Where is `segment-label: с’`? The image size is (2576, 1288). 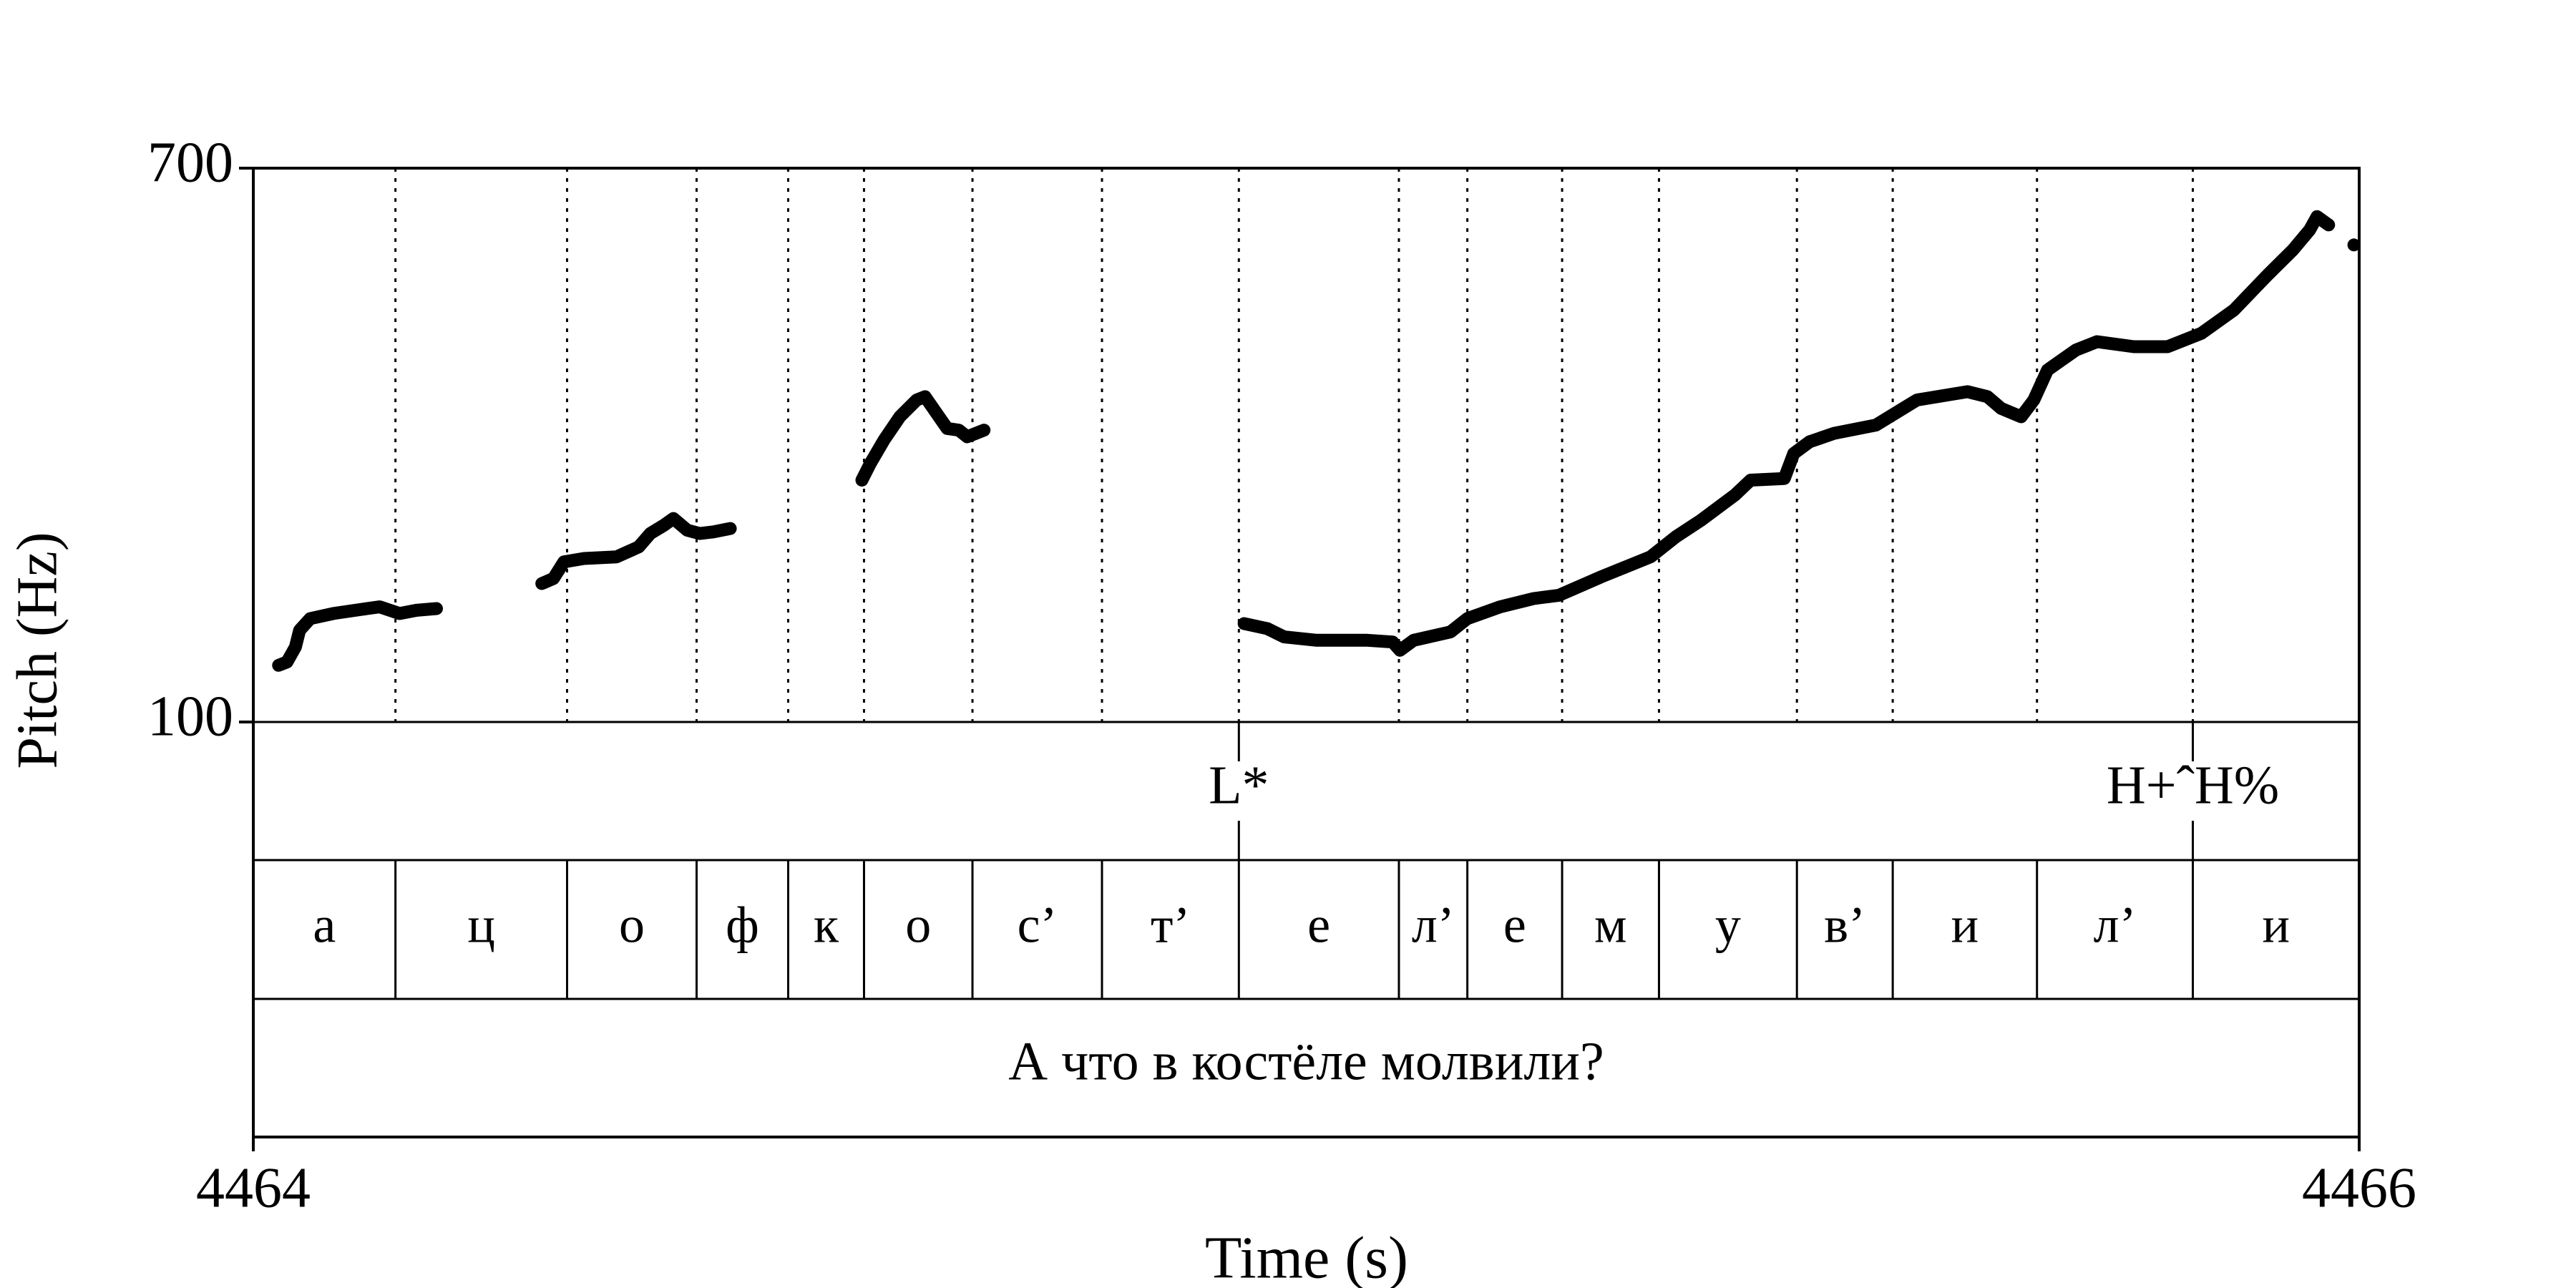 segment-label: с’ is located at coordinates (1038, 925).